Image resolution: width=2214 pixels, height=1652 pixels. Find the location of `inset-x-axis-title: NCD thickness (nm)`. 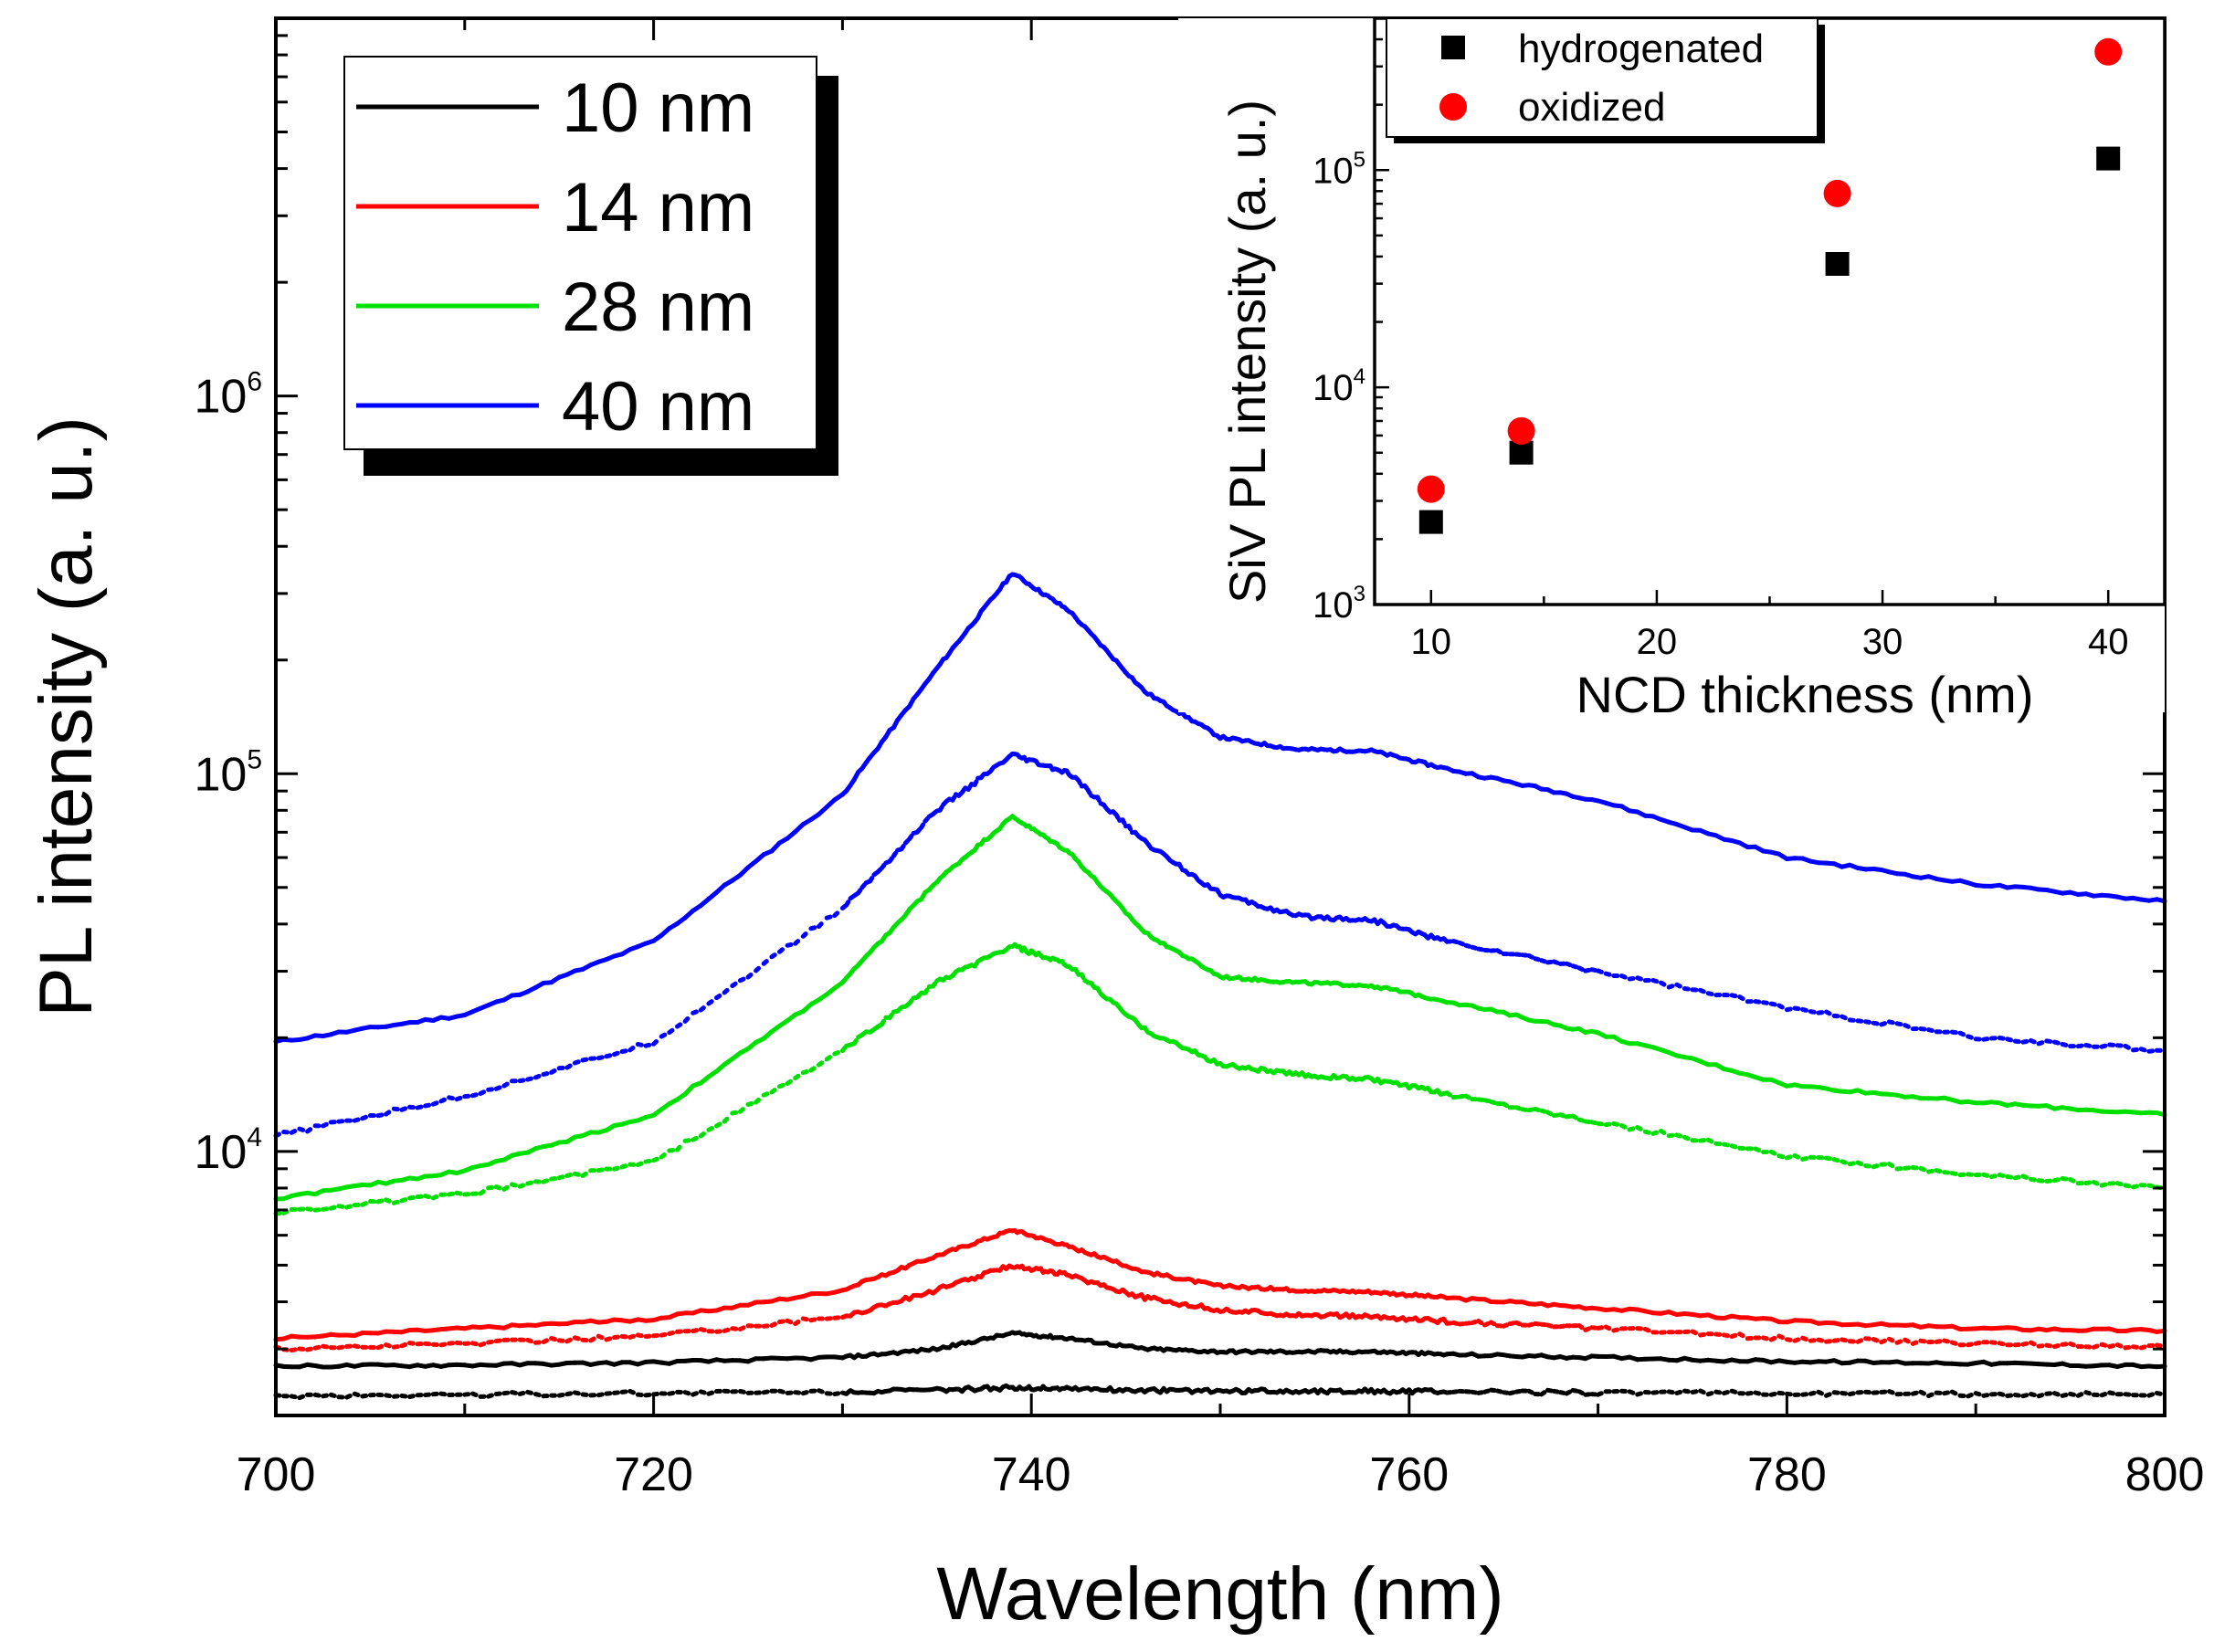

inset-x-axis-title: NCD thickness (nm) is located at coordinates (1805, 694).